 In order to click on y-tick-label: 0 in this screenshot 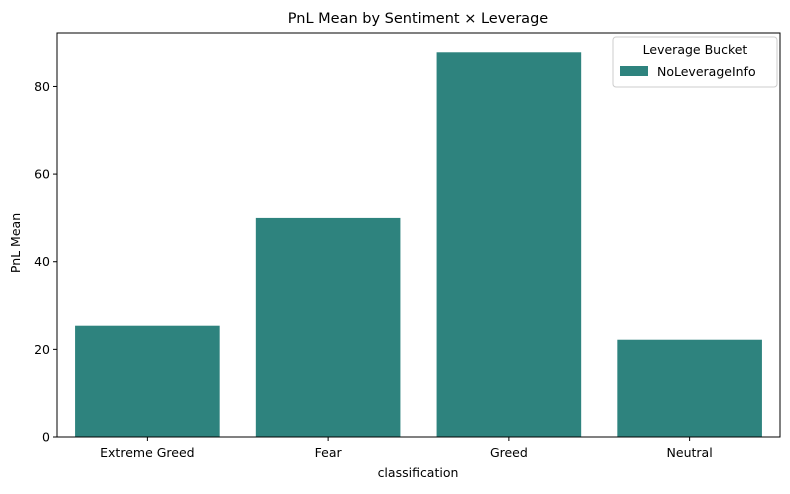, I will do `click(46, 437)`.